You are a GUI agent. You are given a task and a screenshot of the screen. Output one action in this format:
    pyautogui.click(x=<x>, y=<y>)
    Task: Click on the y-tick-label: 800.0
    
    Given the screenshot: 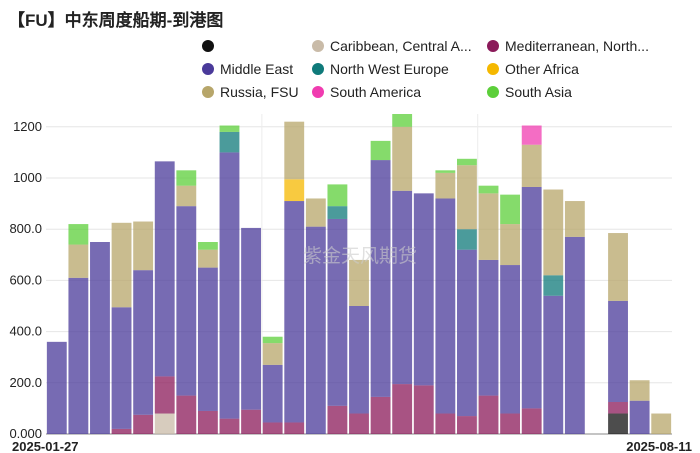 What is the action you would take?
    pyautogui.click(x=25, y=228)
    